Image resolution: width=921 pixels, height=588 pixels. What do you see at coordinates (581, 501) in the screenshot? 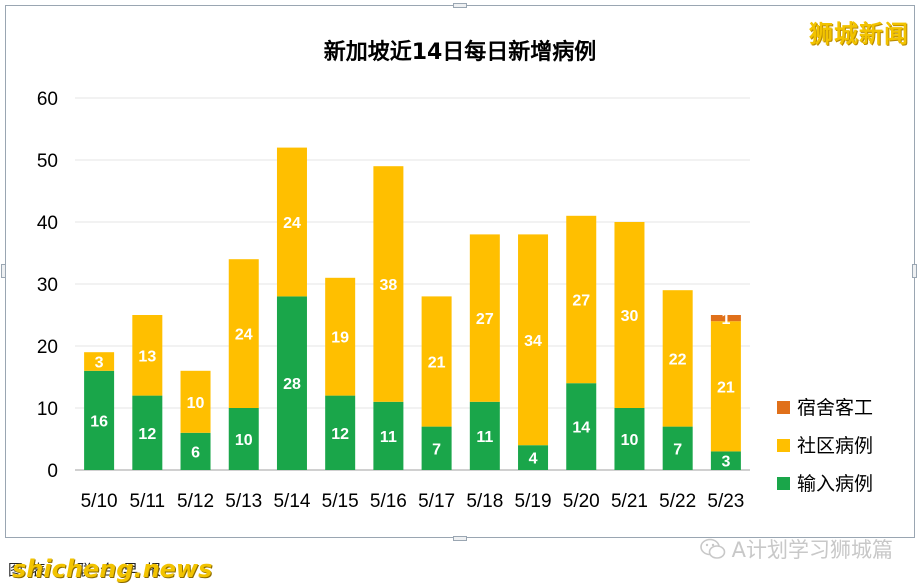
I see `x-tick-label: 5/20` at bounding box center [581, 501].